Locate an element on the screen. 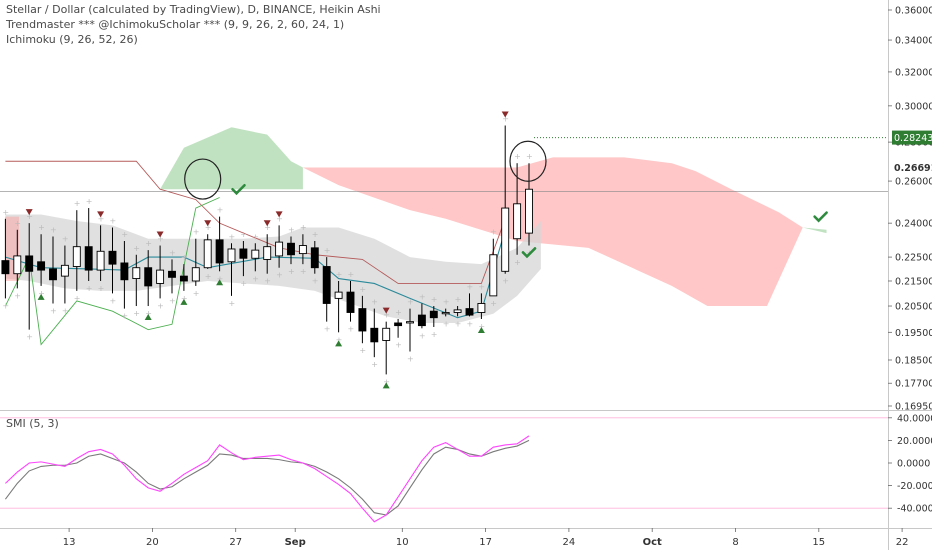 The image size is (932, 550). price-tick-label: 0.2250000 is located at coordinates (913, 258).